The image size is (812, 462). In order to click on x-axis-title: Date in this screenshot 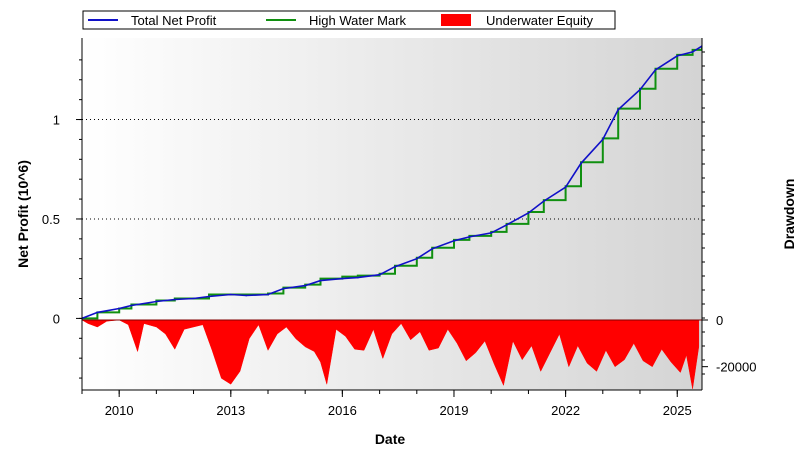, I will do `click(390, 439)`.